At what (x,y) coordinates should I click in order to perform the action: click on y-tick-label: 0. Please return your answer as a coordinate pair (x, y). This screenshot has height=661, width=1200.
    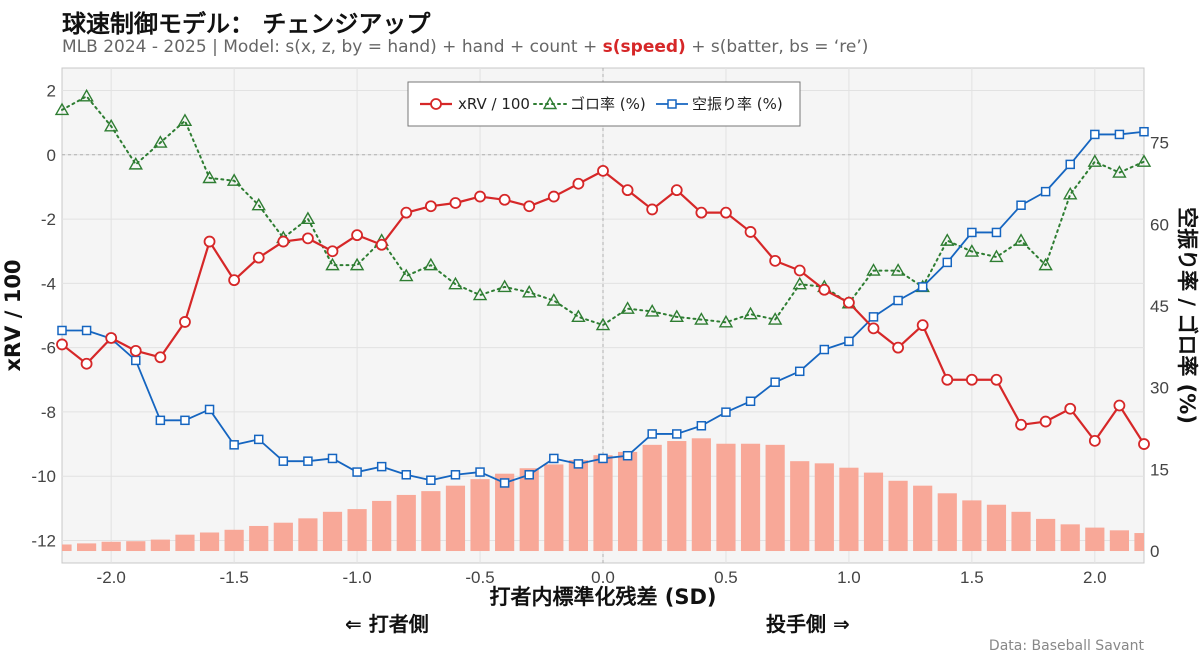
    Looking at the image, I should click on (51, 155).